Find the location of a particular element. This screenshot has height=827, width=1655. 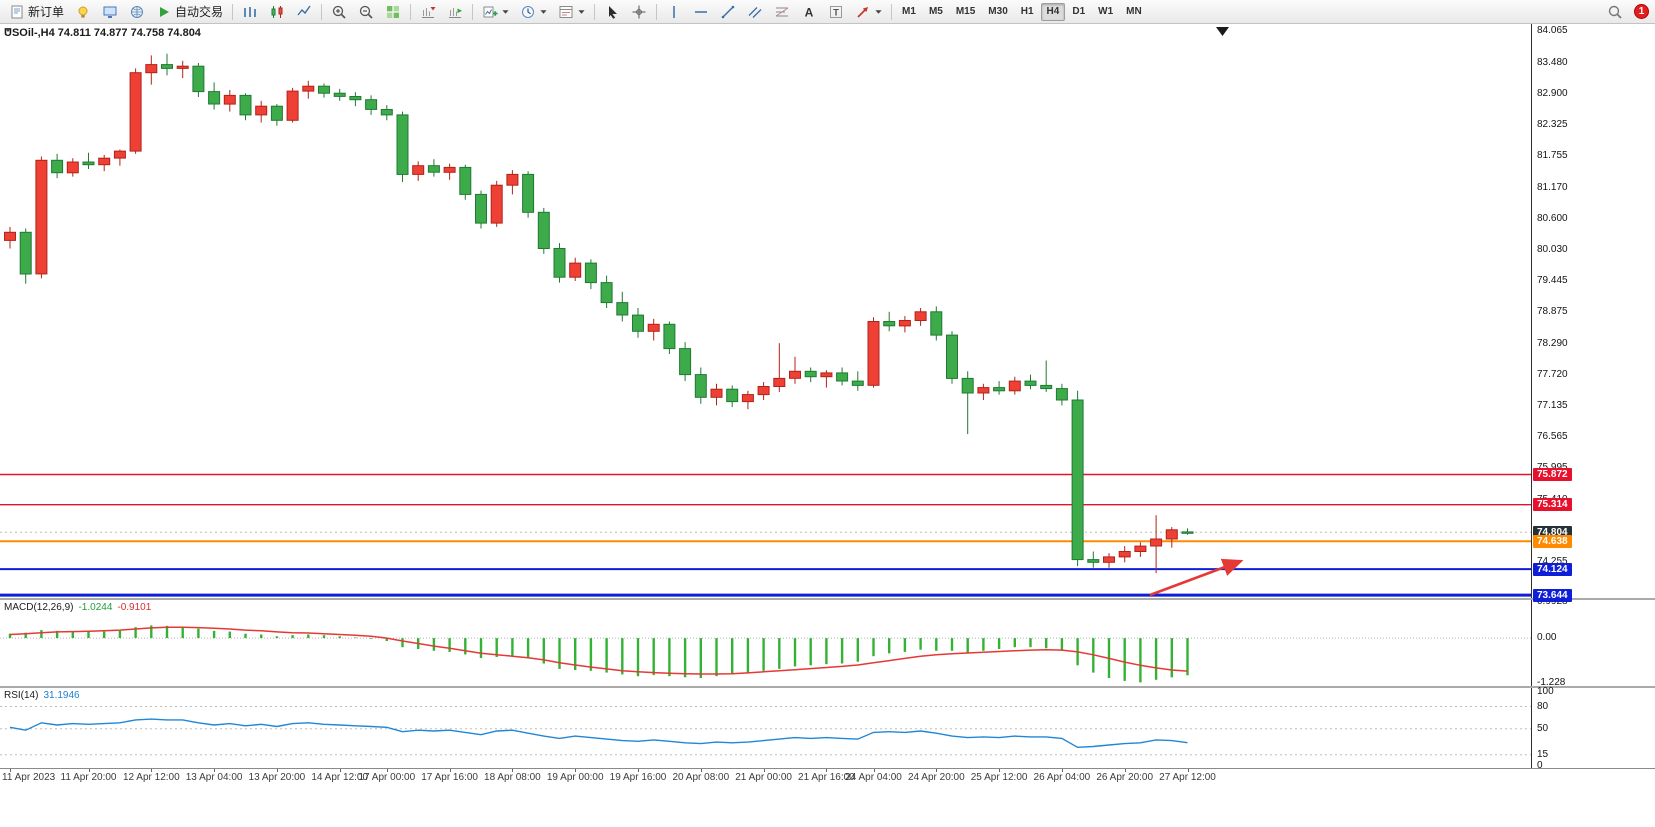

wizard-icon is located at coordinates (83, 12).